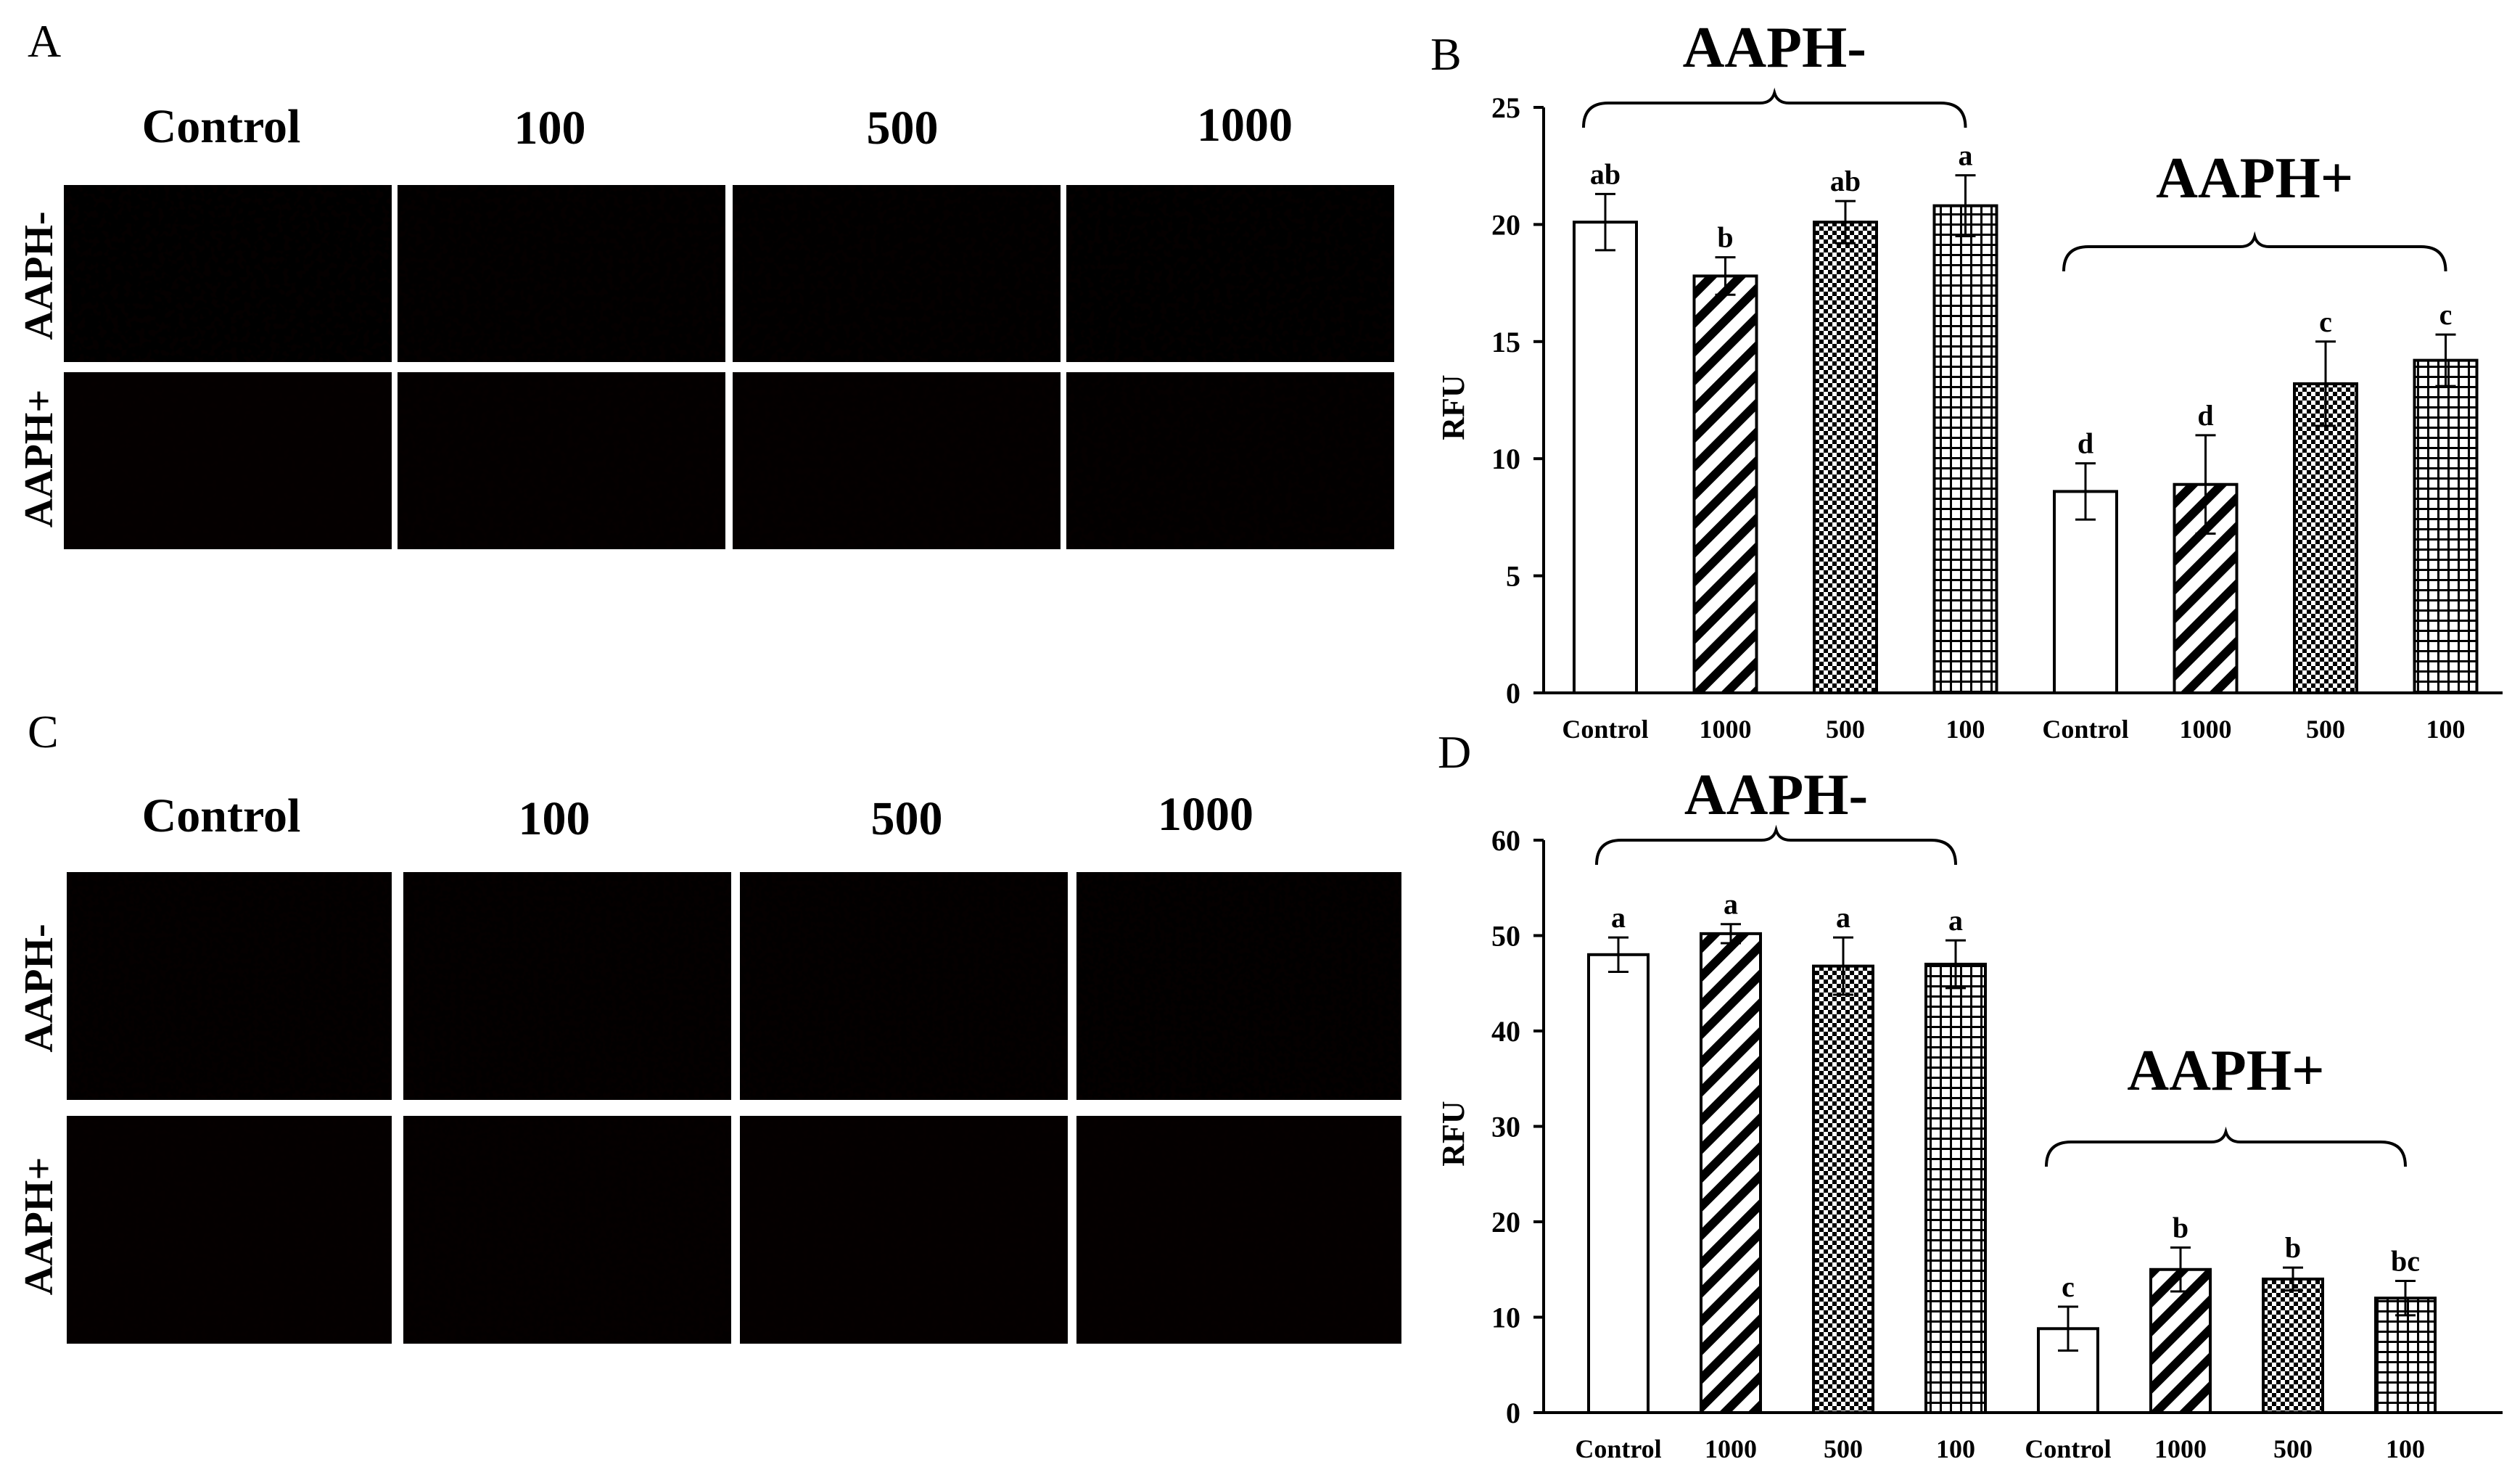 Image resolution: width=2520 pixels, height=1475 pixels. What do you see at coordinates (1513, 576) in the screenshot?
I see `y-tick-label: 5` at bounding box center [1513, 576].